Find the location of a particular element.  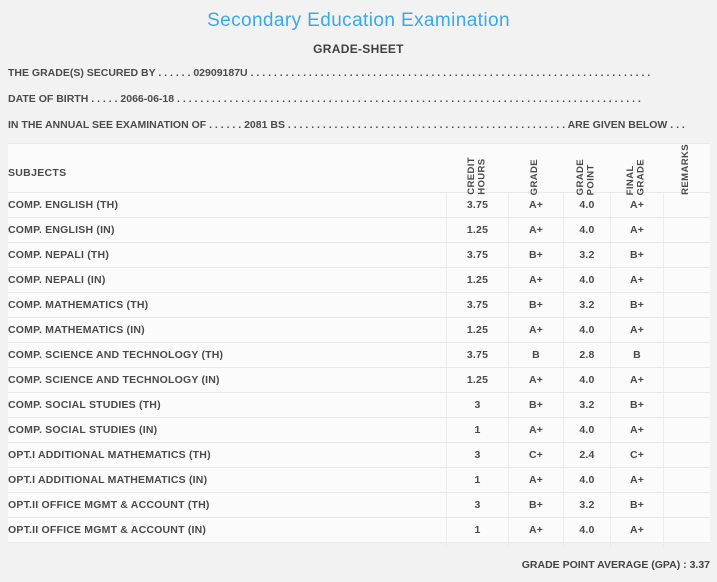

gpa-summary: GRADE POINT AVERAGE (GPA) : 3.37 is located at coordinates (359, 565).